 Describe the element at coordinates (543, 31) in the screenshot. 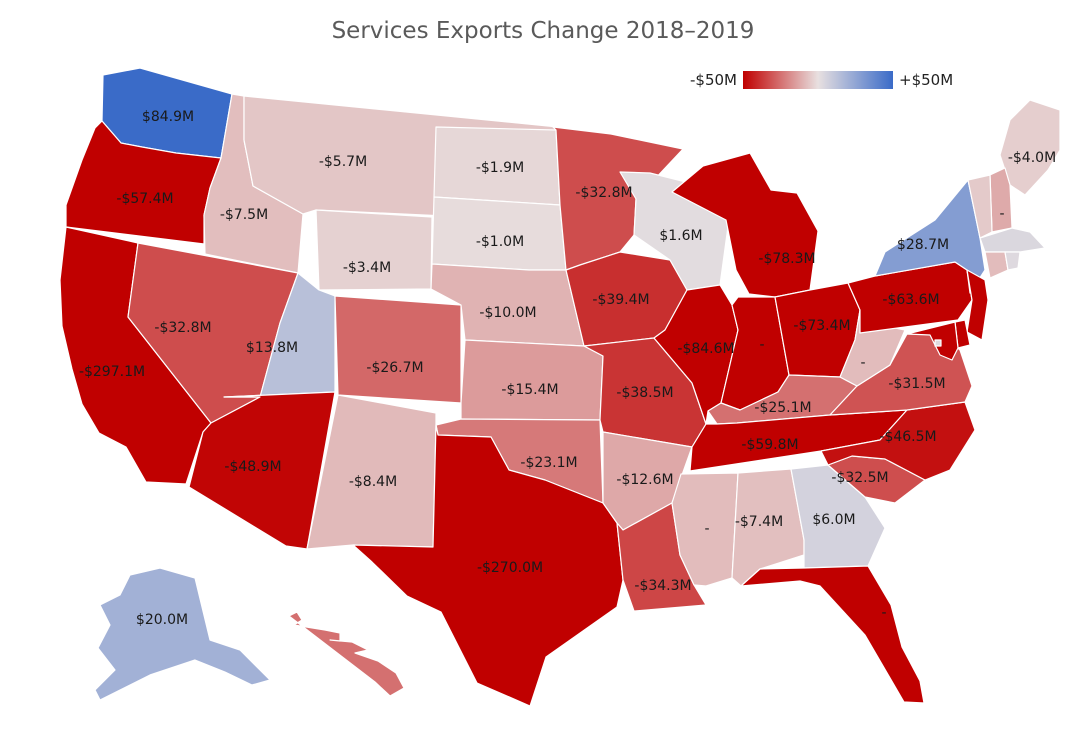

I see `map-title: Services Exports Change 2018–2019` at that location.